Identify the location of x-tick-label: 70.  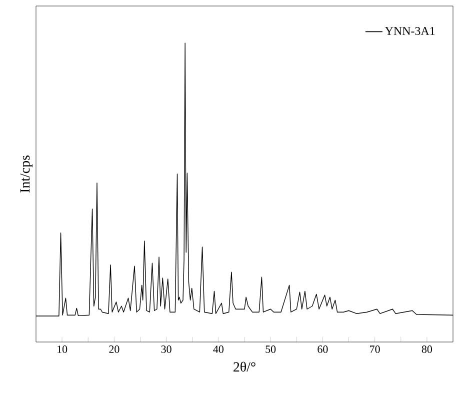
(375, 349).